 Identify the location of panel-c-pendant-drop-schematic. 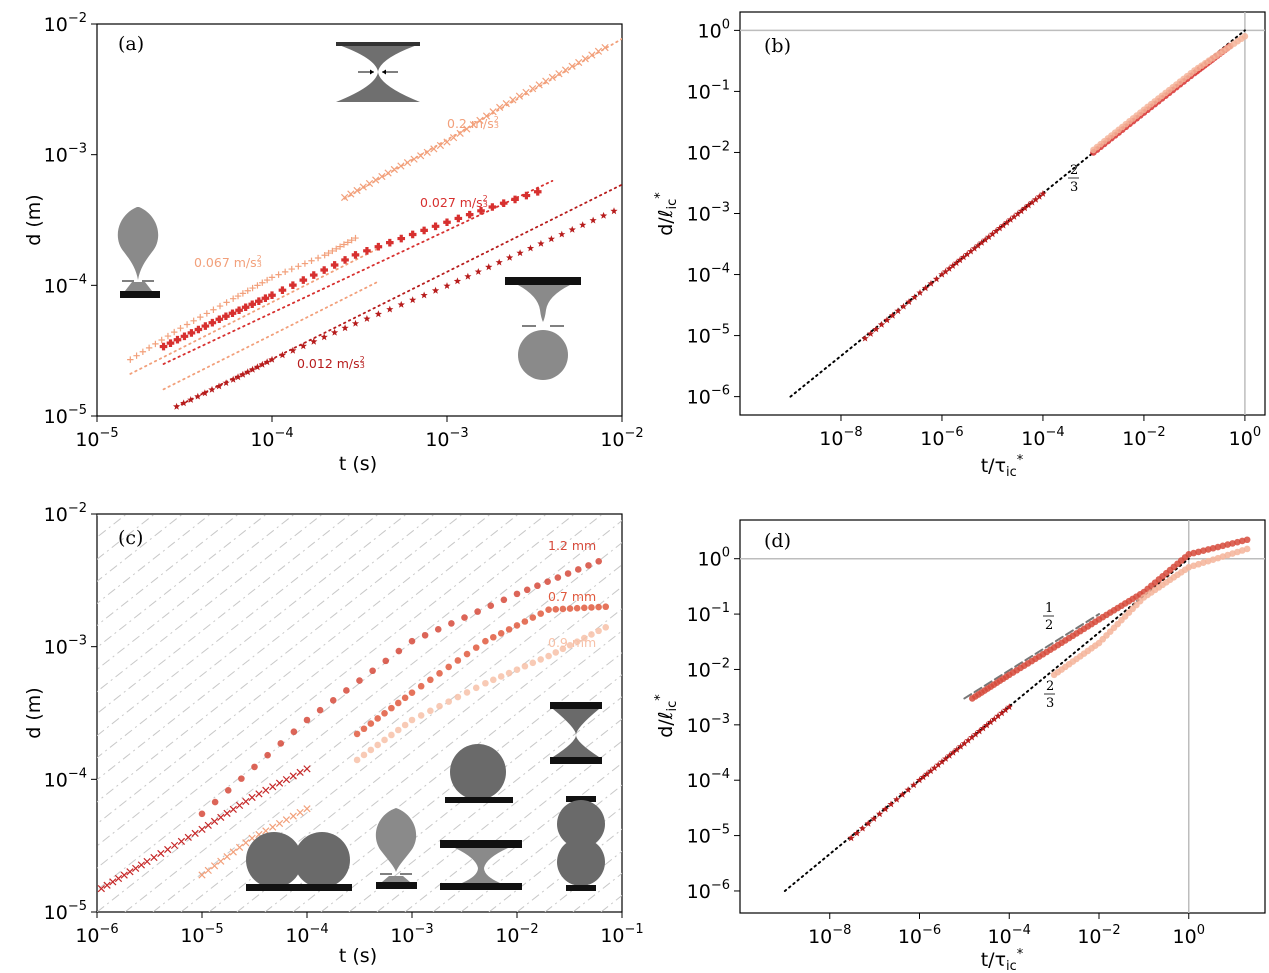
(396, 848).